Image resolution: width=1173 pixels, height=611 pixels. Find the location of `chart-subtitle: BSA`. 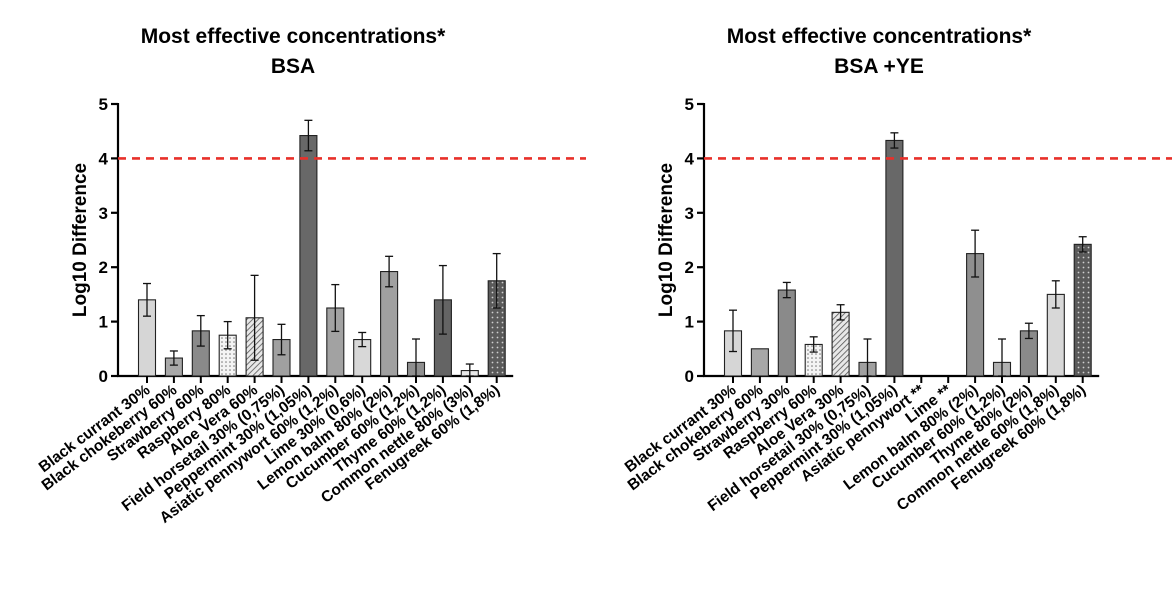

chart-subtitle: BSA is located at coordinates (293, 66).